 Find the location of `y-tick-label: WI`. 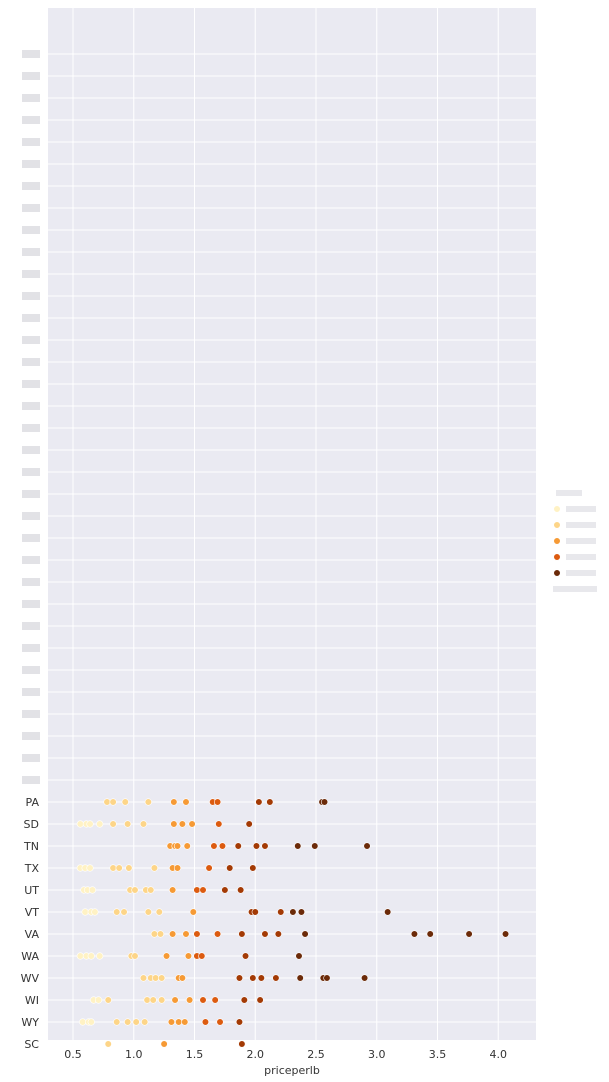

y-tick-label: WI is located at coordinates (32, 1000).